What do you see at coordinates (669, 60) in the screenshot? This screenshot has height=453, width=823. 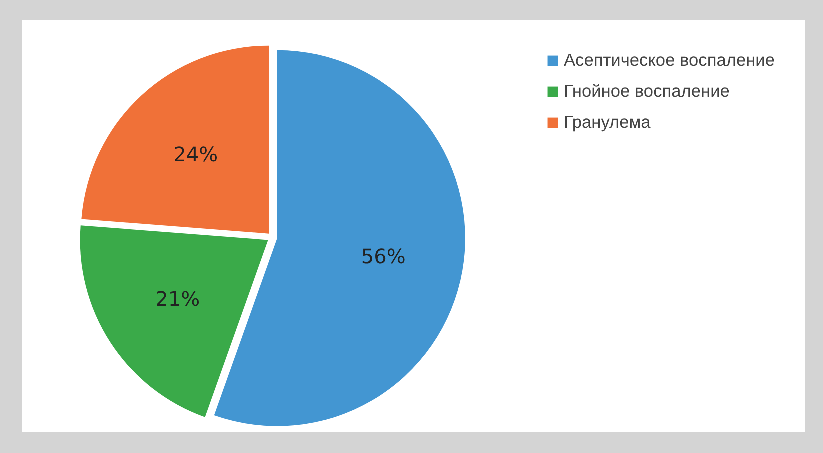 I see `legend-label: Асептическое воспаление` at bounding box center [669, 60].